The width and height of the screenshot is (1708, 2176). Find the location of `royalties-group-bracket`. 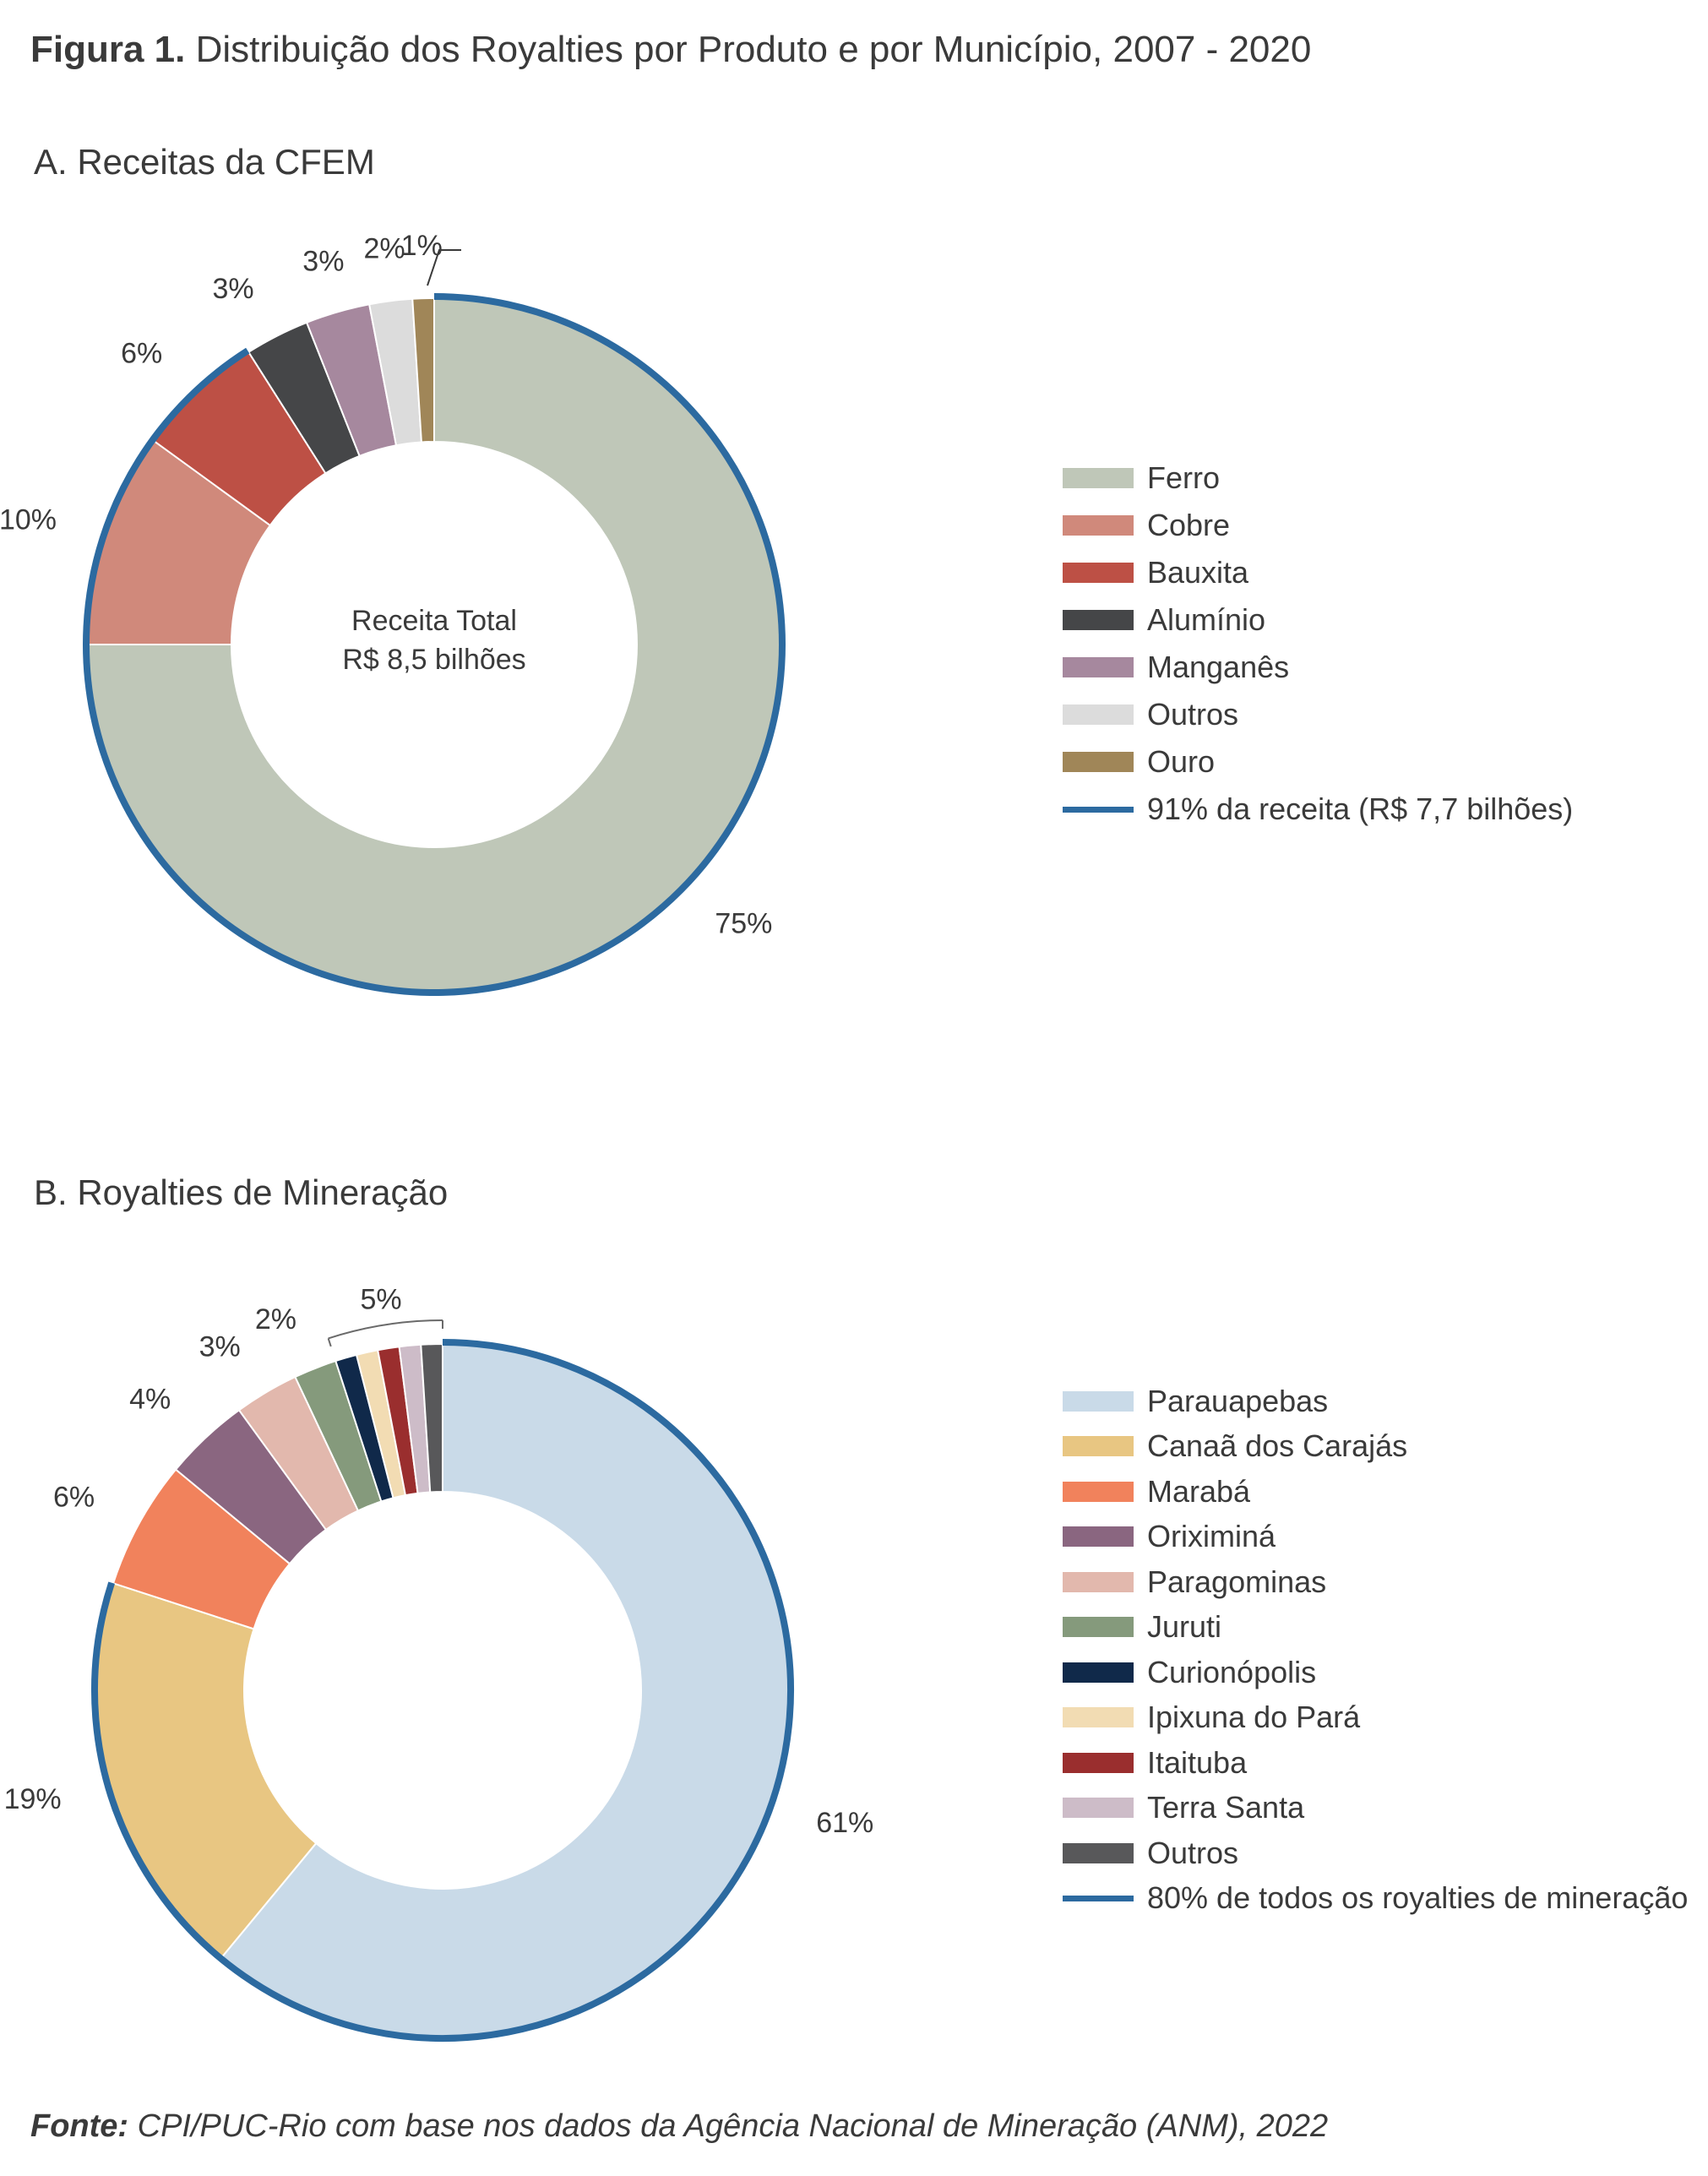

royalties-group-bracket is located at coordinates (385, 1329).